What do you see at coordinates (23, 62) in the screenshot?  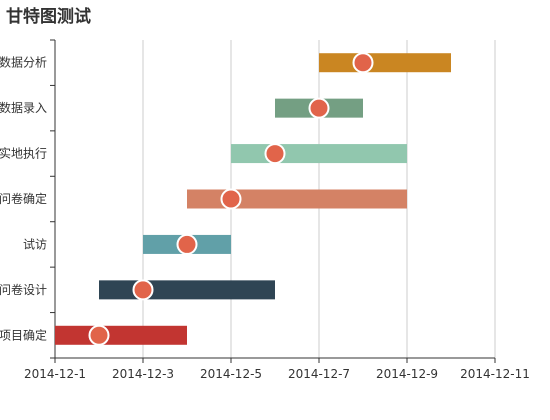 I see `y-tick-label: 数据分析` at bounding box center [23, 62].